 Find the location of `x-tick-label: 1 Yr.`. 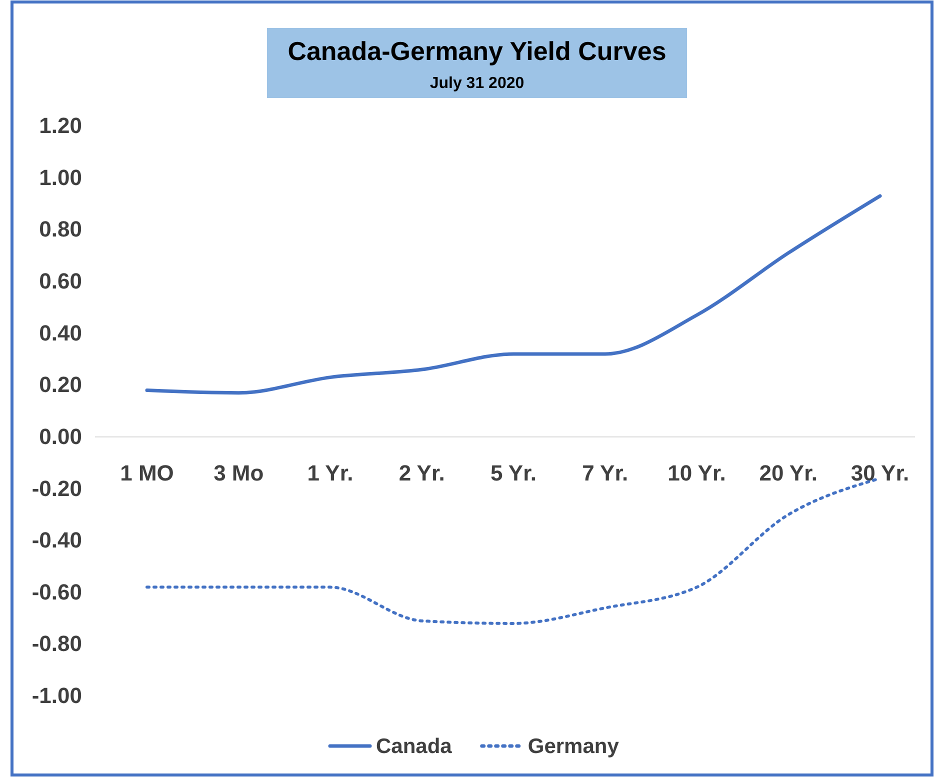

x-tick-label: 1 Yr. is located at coordinates (330, 473).